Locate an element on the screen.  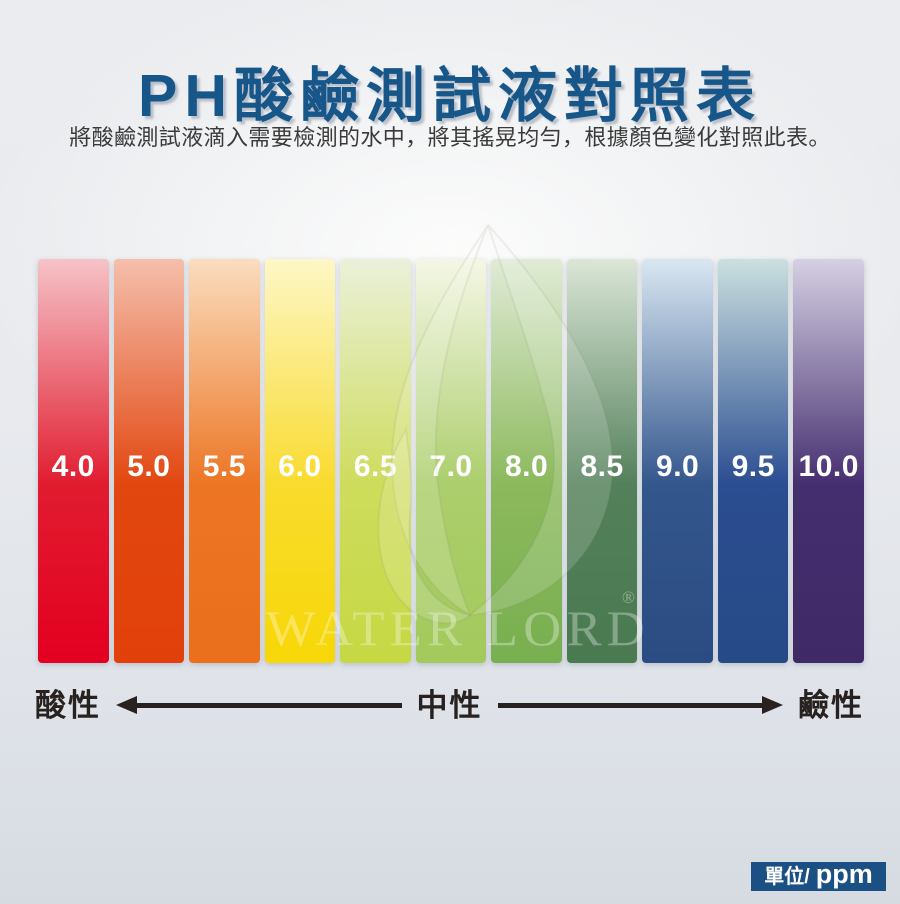
ph-value-label: 9.0 is located at coordinates (678, 466).